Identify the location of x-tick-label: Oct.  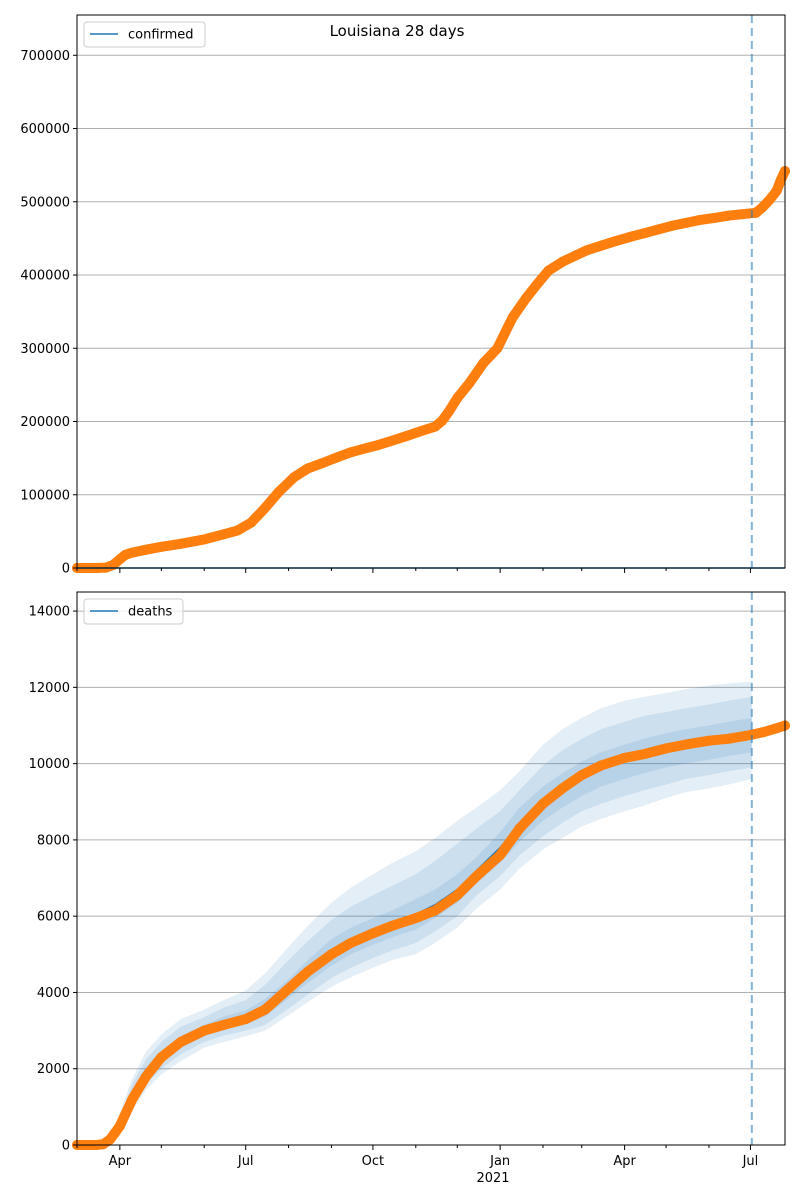
(373, 1161).